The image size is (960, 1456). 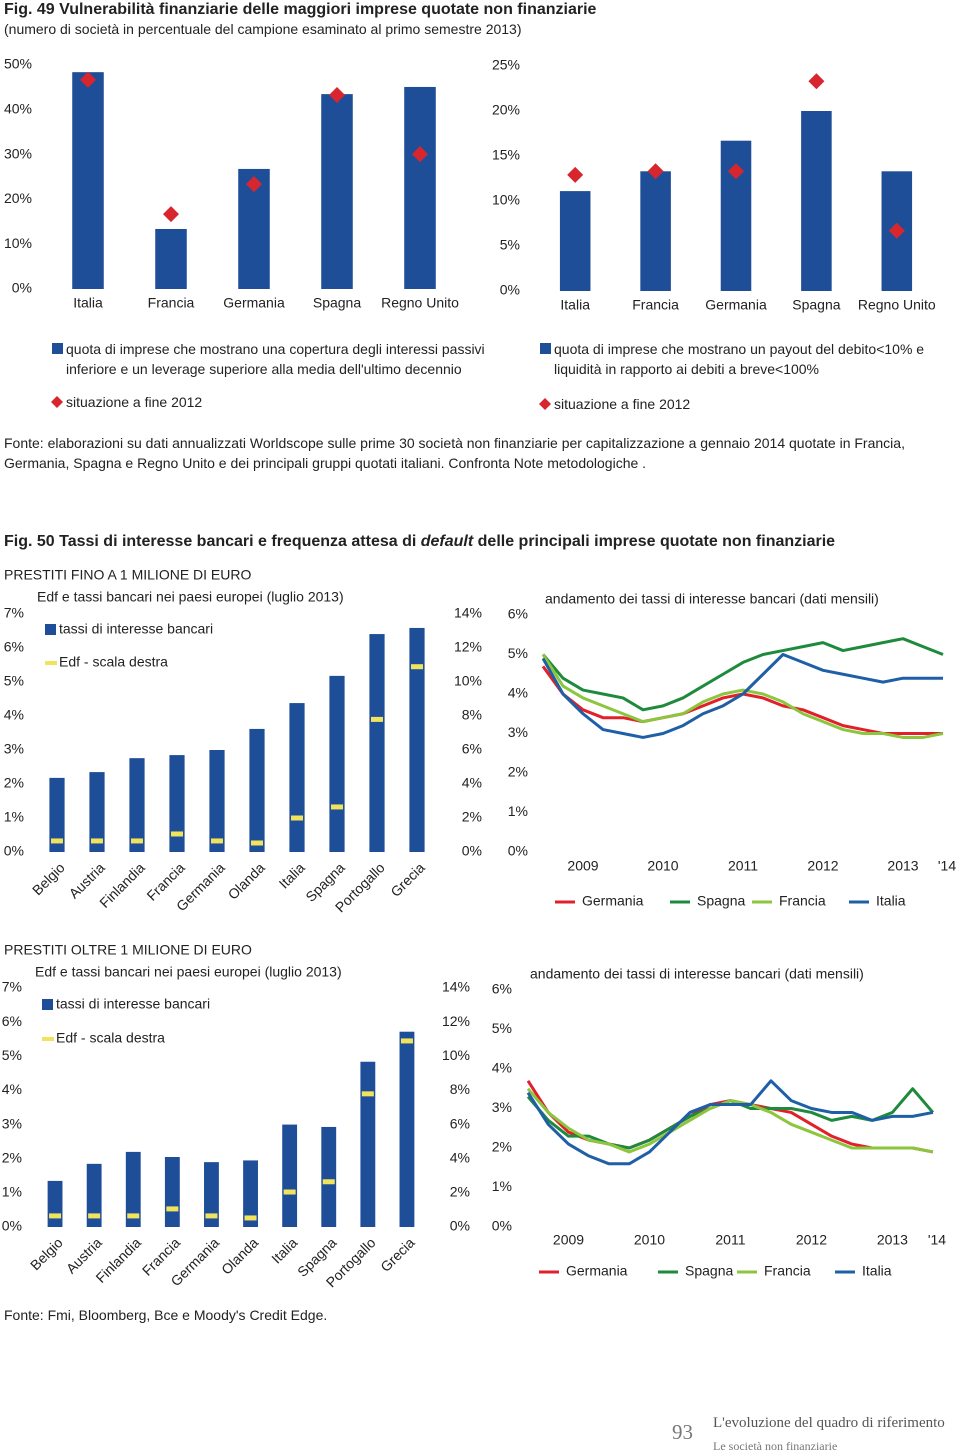 What do you see at coordinates (506, 65) in the screenshot?
I see `y-tick-label: 25%` at bounding box center [506, 65].